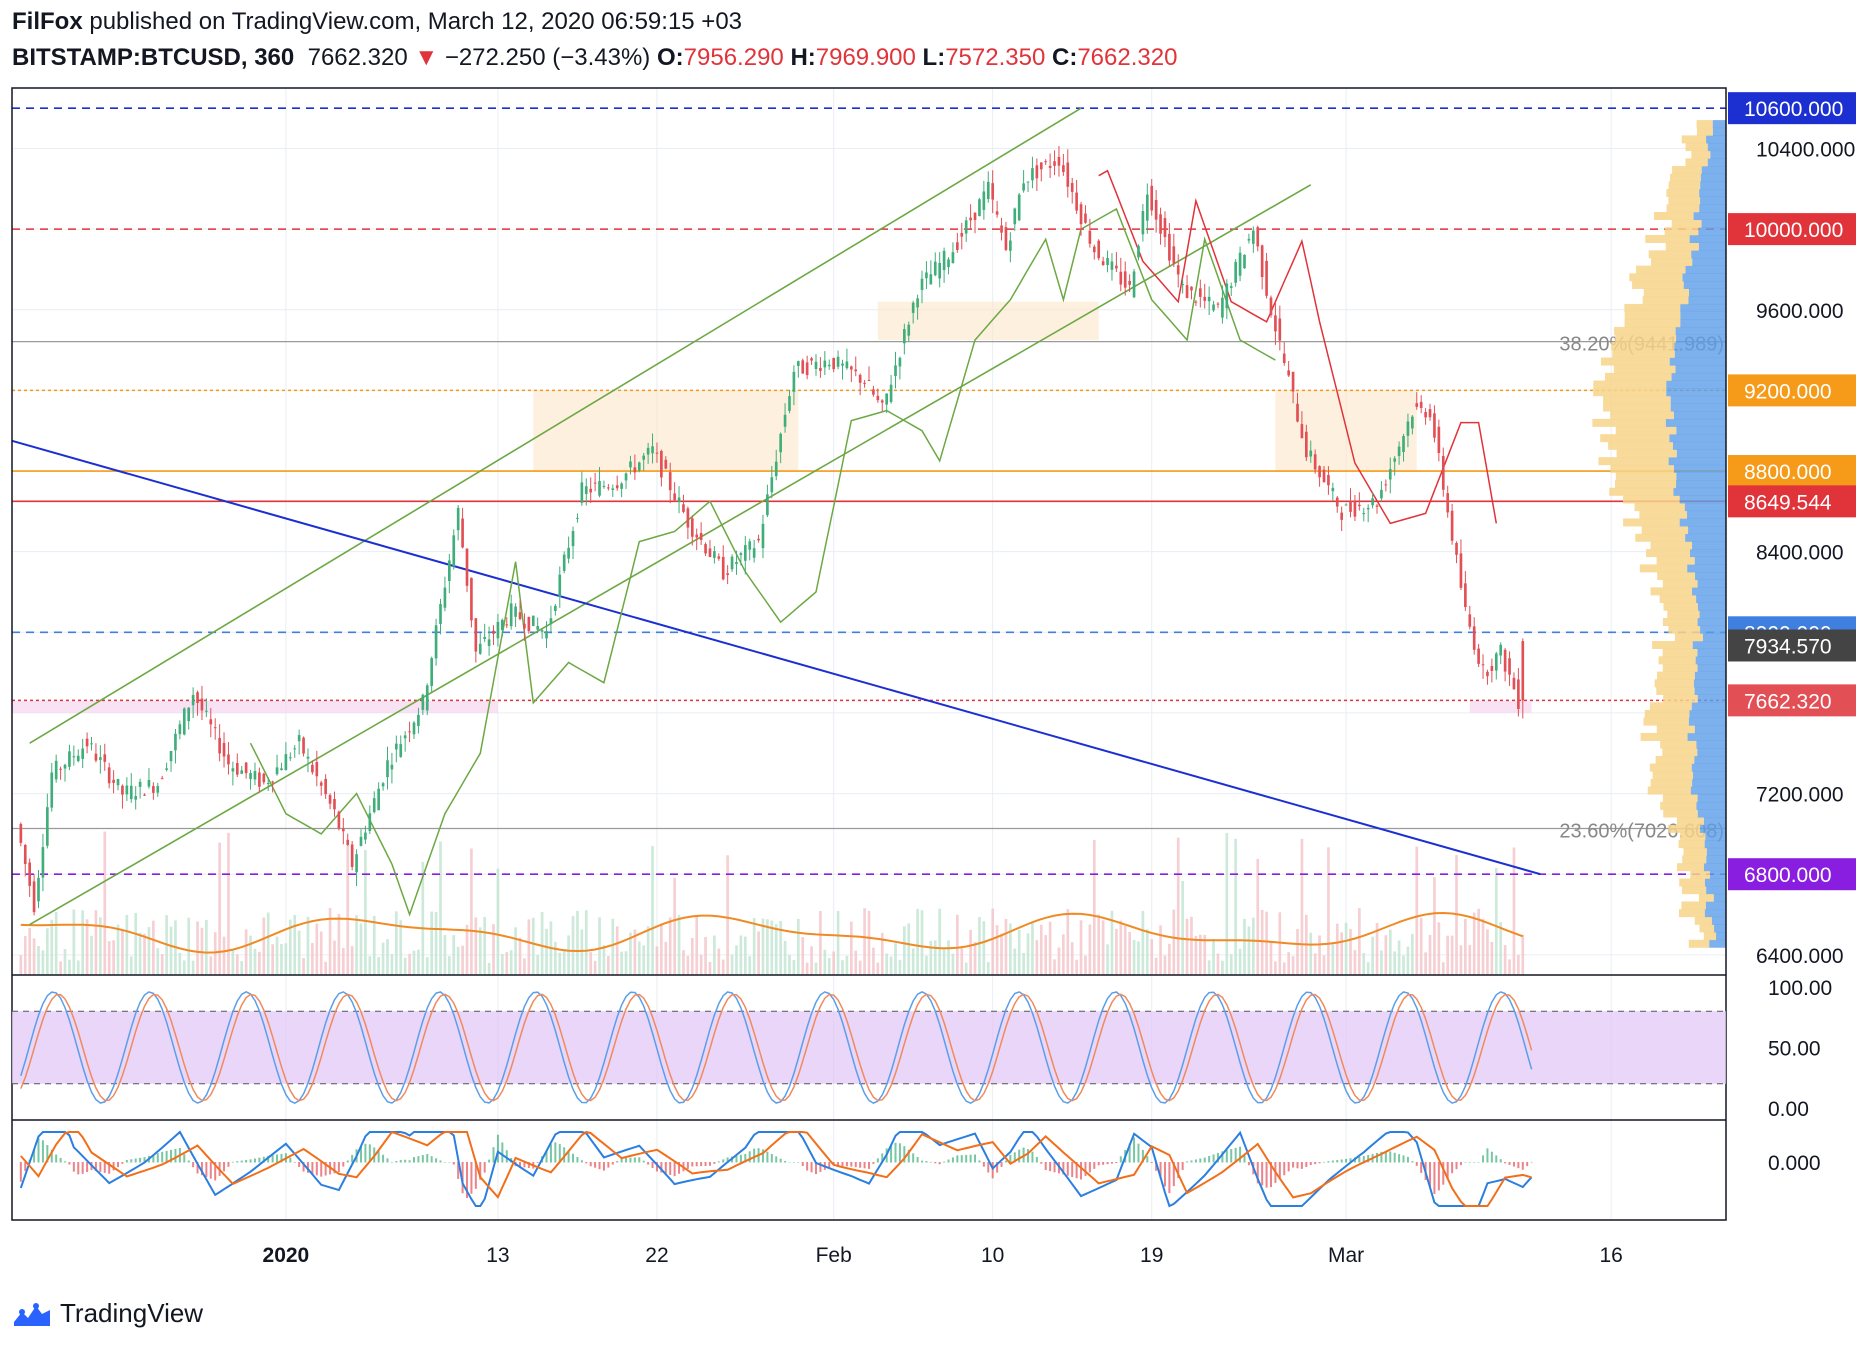  I want to click on price-axis-label: 8400.000, so click(1800, 553).